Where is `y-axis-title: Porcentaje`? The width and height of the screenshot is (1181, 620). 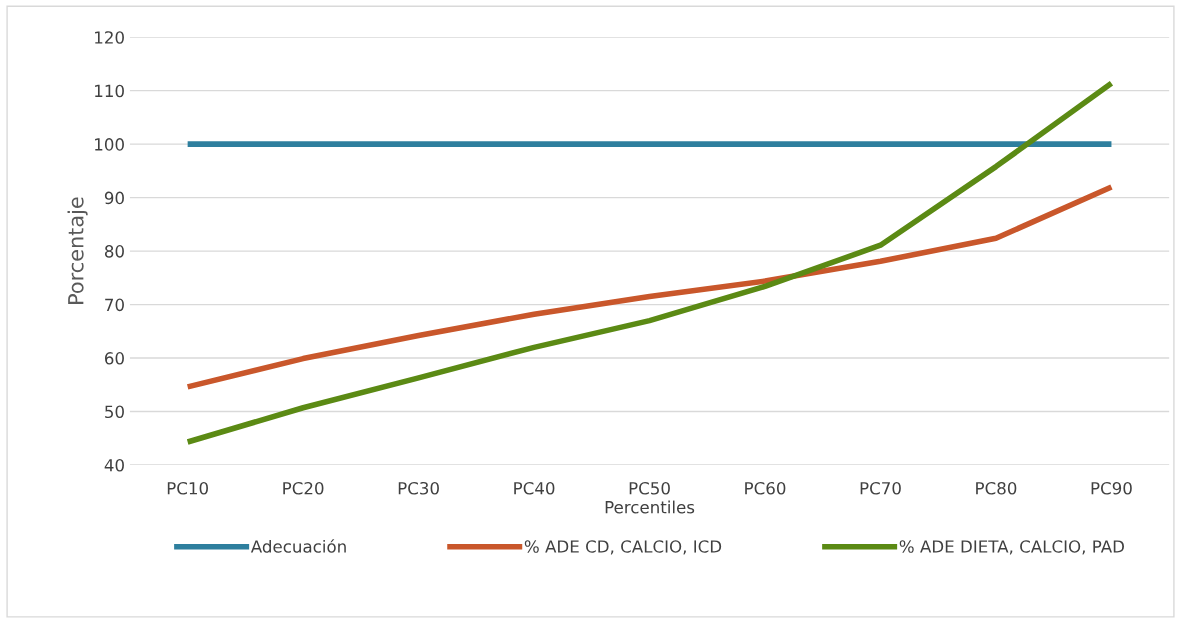
y-axis-title: Porcentaje is located at coordinates (77, 250).